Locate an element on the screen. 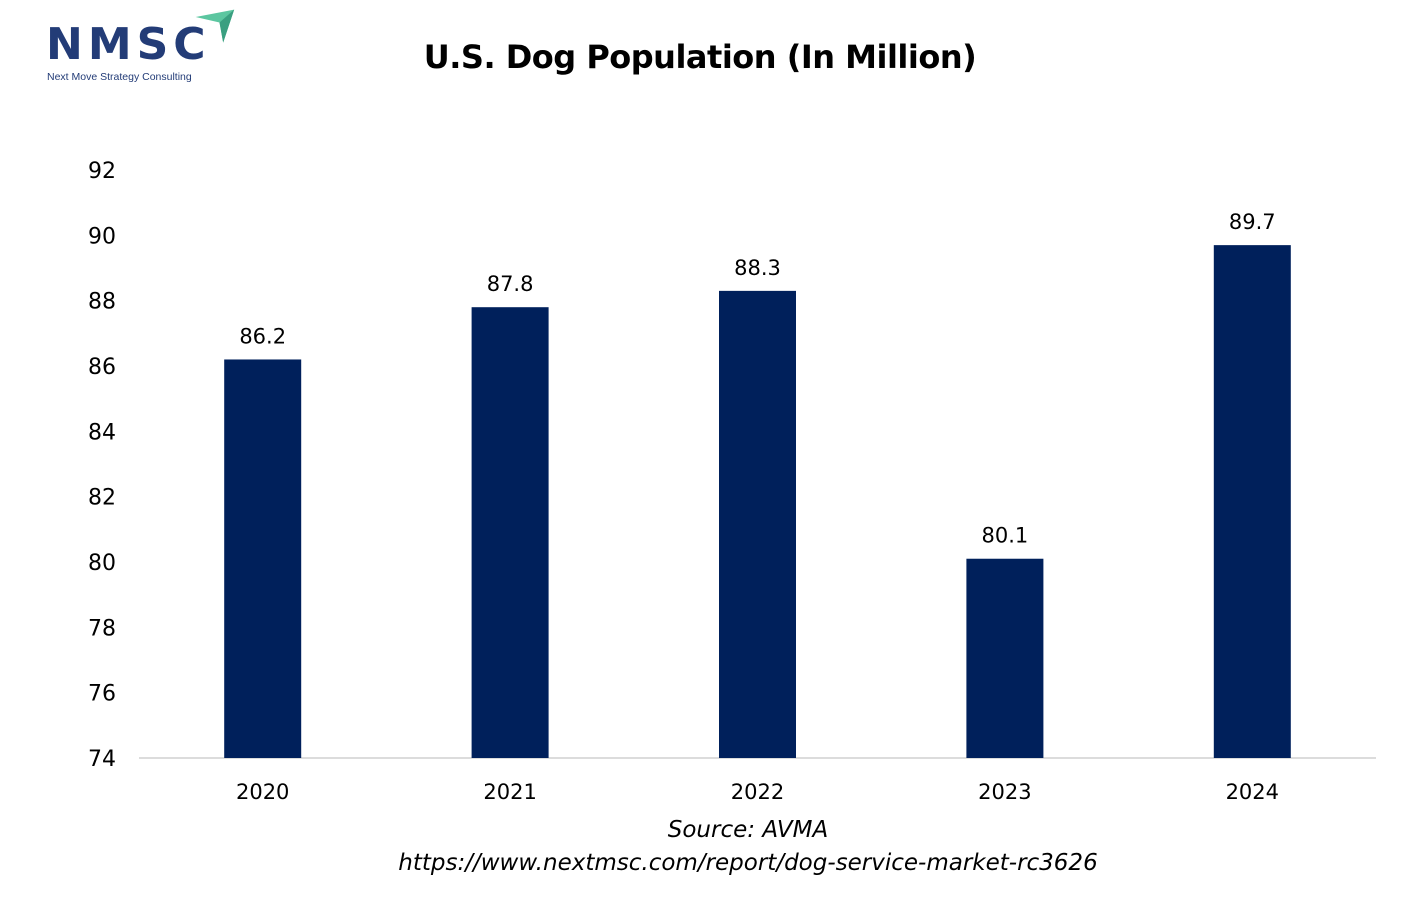 The width and height of the screenshot is (1426, 897). bar-2021 is located at coordinates (510, 532).